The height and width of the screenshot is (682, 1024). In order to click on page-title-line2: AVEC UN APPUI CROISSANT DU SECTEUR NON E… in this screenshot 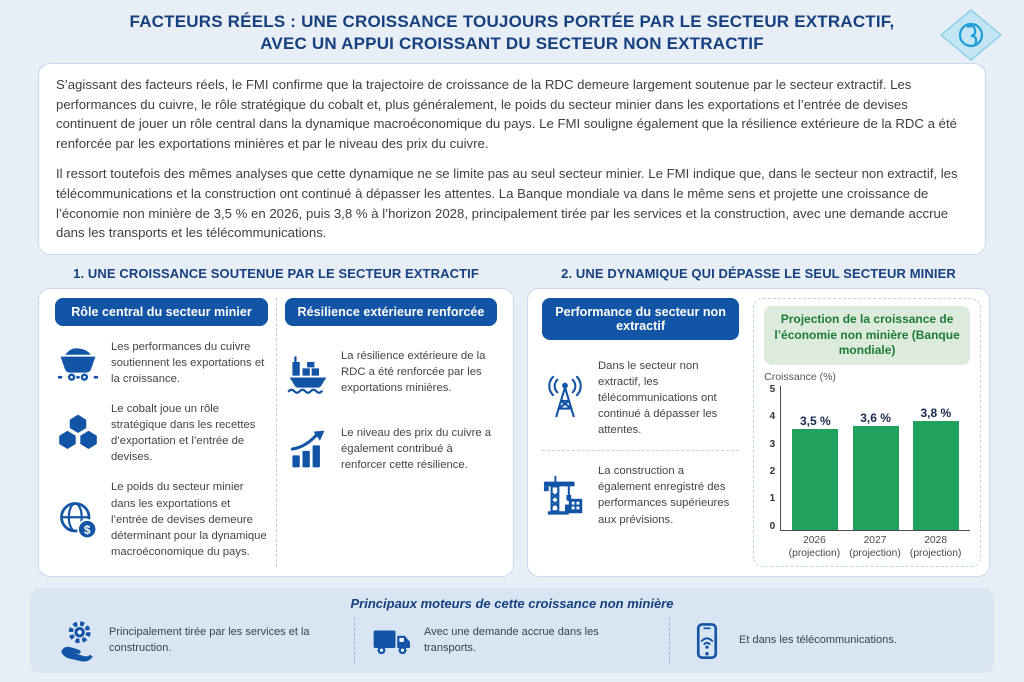, I will do `click(512, 44)`.